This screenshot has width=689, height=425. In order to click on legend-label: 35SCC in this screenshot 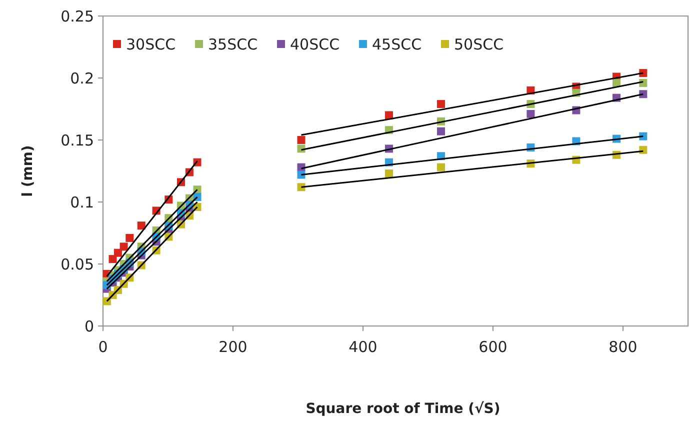, I will do `click(233, 44)`.